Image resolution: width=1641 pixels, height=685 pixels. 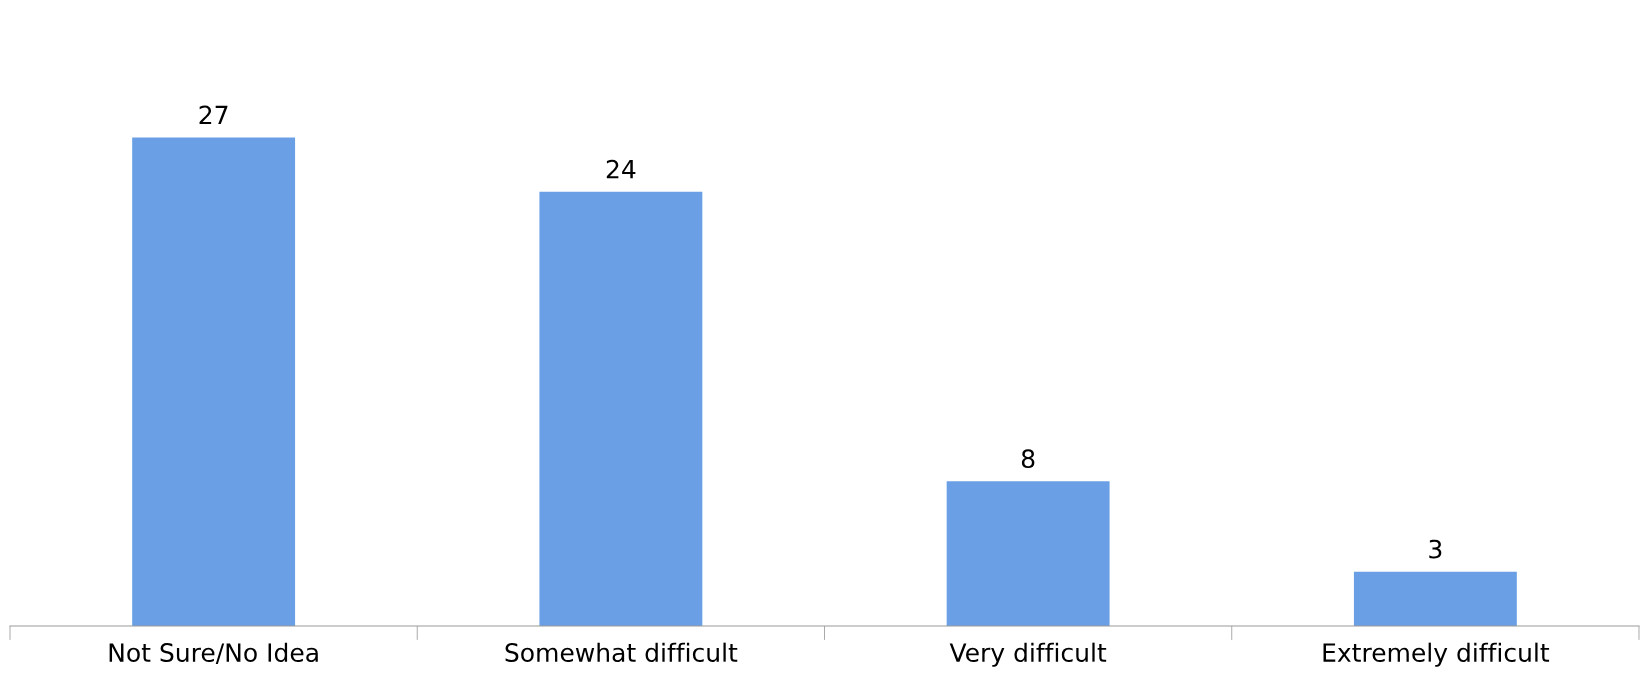 I want to click on x-tick-label: Extremely difficult, so click(x=1436, y=654).